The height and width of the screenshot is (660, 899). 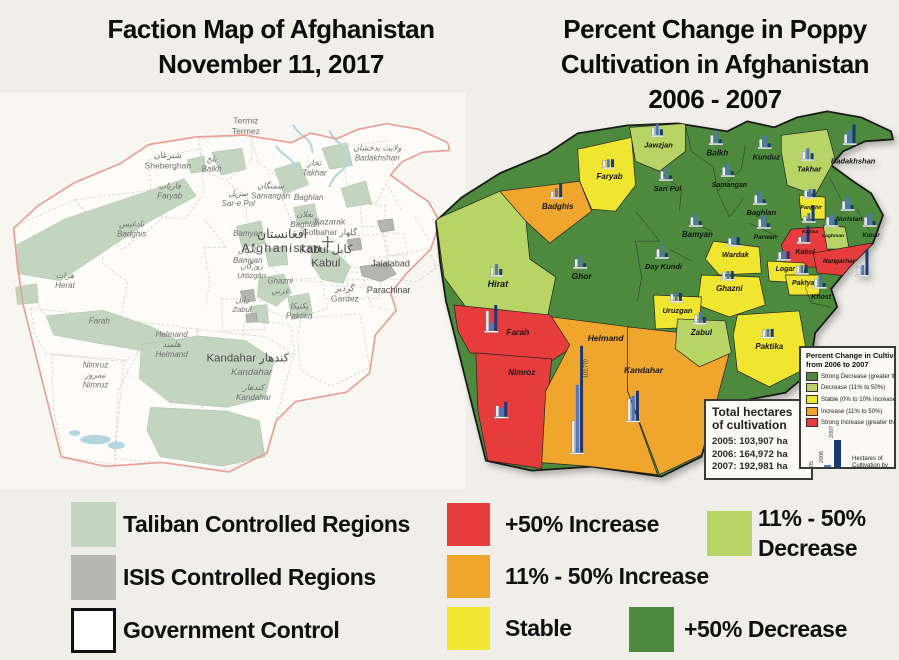 I want to click on map-place-label: Helmand, so click(x=171, y=354).